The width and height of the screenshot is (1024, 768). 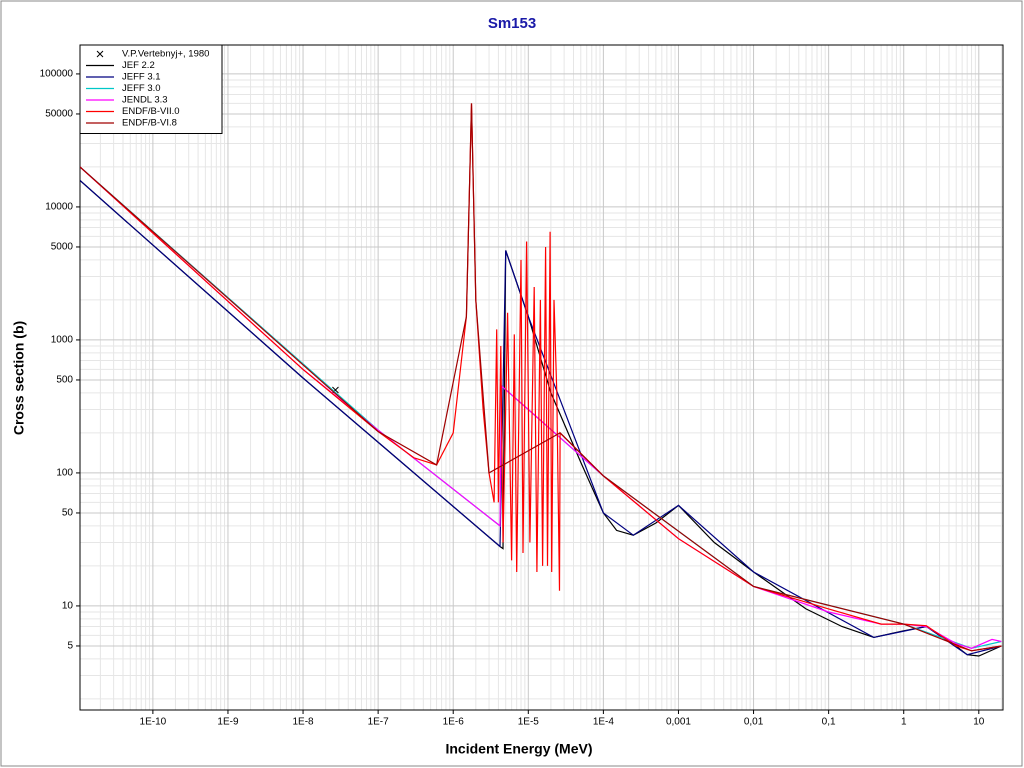 I want to click on legend-label: JENDL 3.3, so click(x=145, y=100).